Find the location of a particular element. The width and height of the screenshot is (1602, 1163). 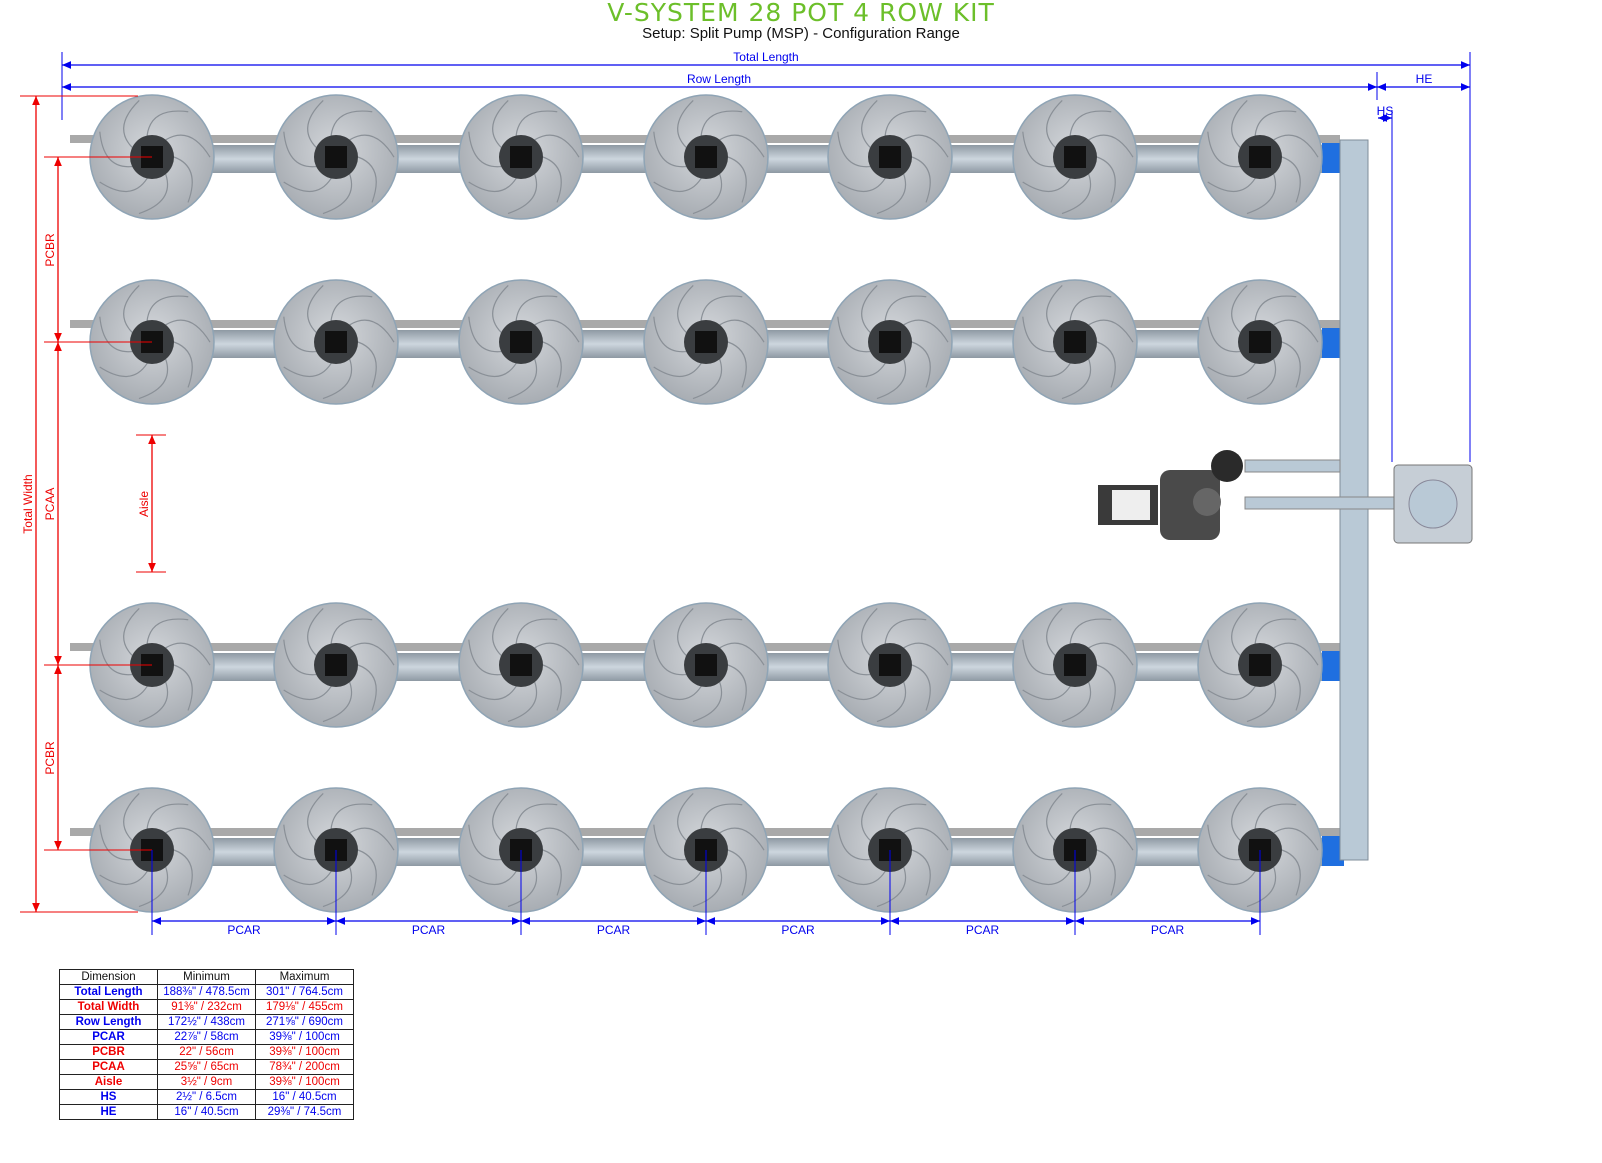

minimum-value: 22" / 56cm is located at coordinates (206, 1052).